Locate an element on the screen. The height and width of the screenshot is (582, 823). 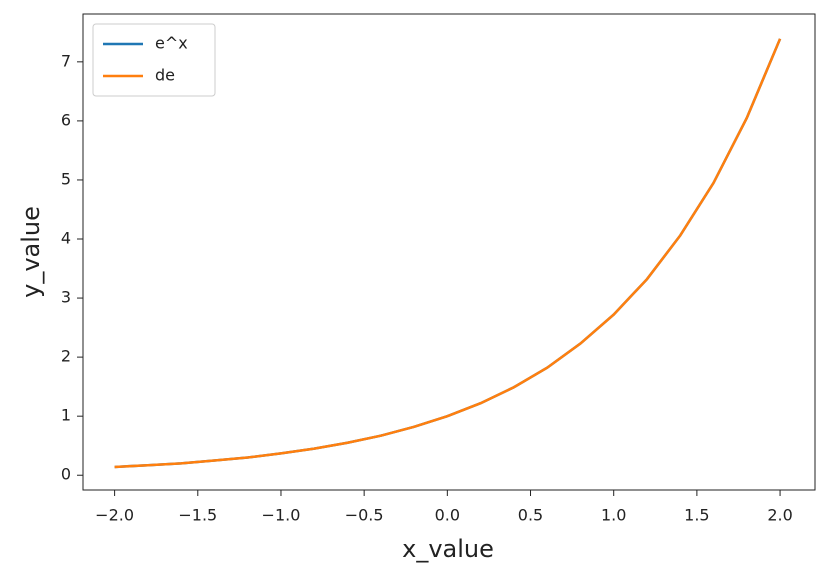
x-tick-label: 2.0 is located at coordinates (779, 515).